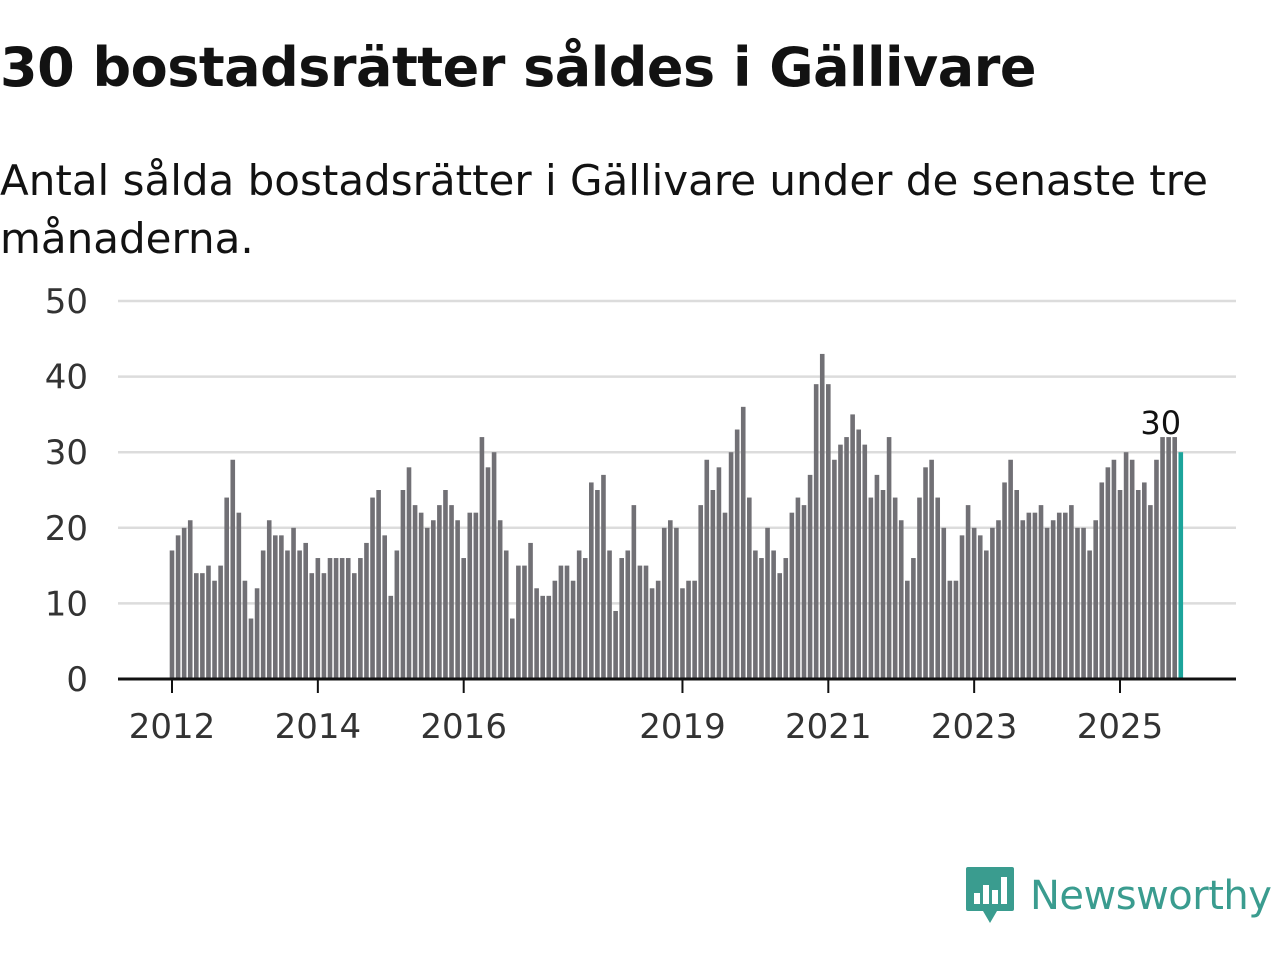 The image size is (1280, 960). Describe the element at coordinates (646, 713) in the screenshot. I see `x-axis-ticks: 2012 2014 2016 2019 2021 2023 2025` at that location.